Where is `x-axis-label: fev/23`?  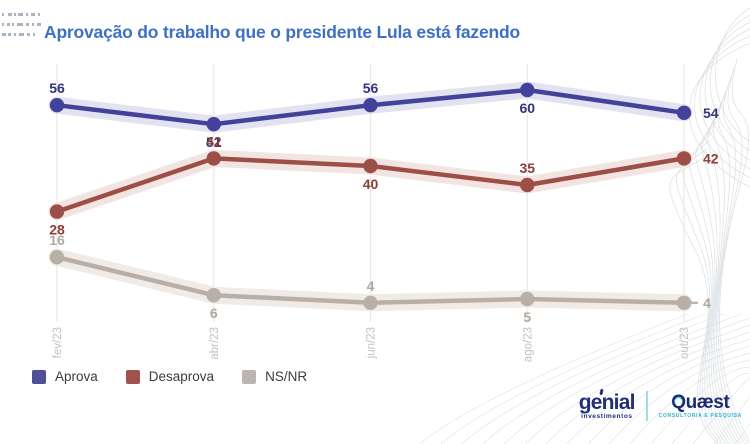
x-axis-label: fev/23 is located at coordinates (58, 342).